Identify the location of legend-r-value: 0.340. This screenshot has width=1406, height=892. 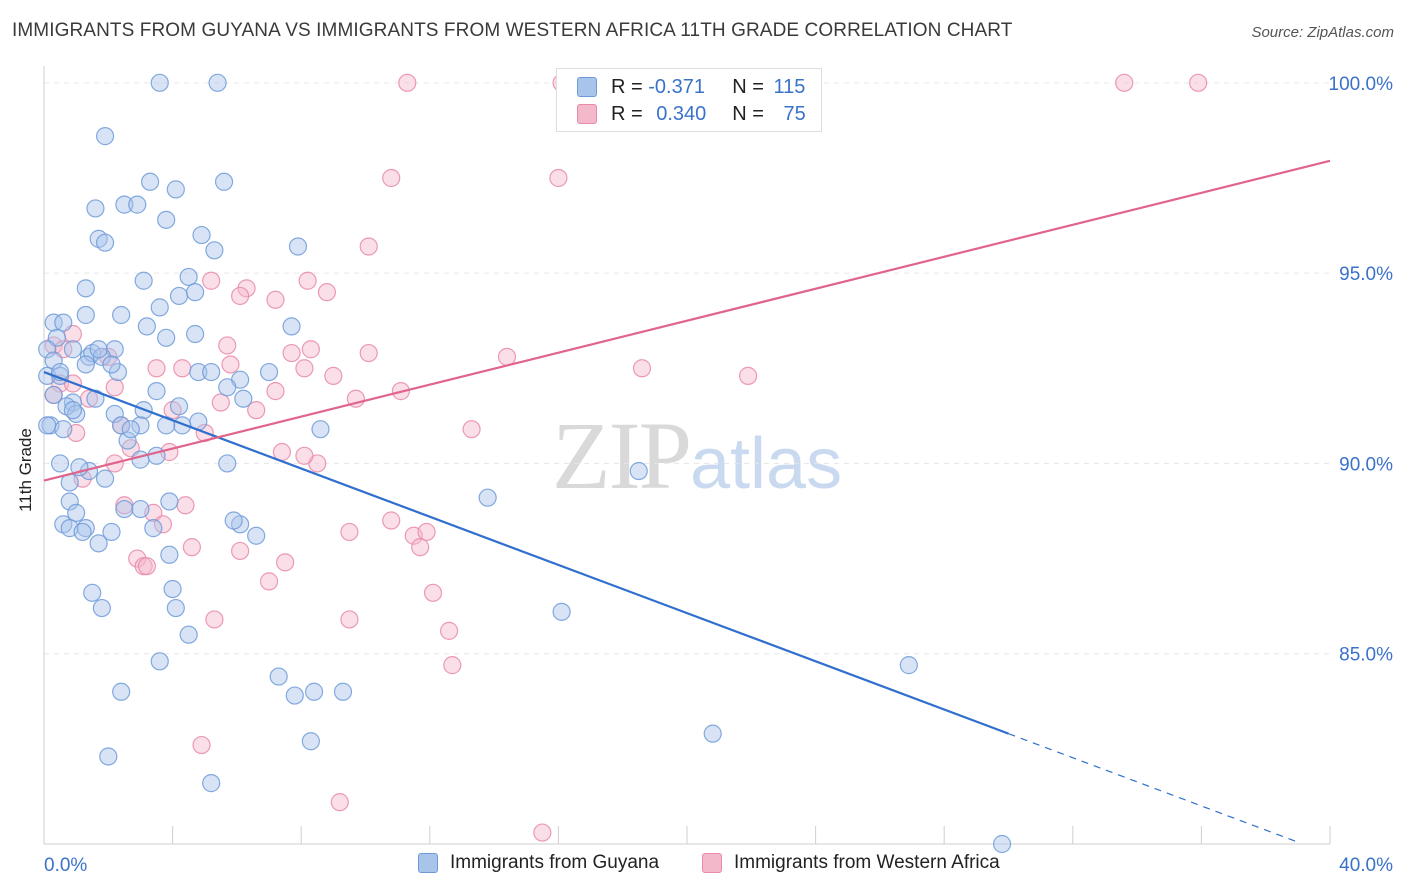
(681, 113).